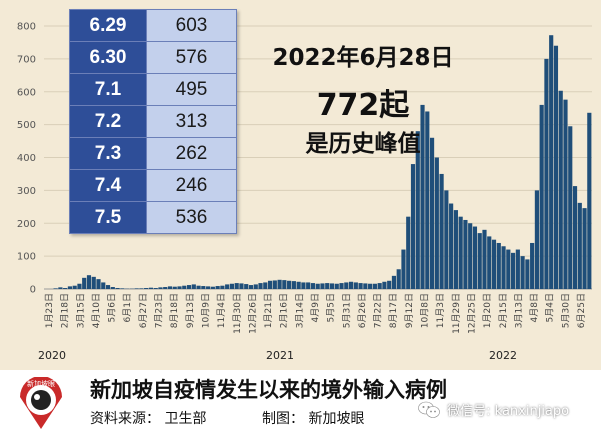 This screenshot has width=601, height=434. Describe the element at coordinates (52, 355) in the screenshot. I see `year-label: 2020` at that location.